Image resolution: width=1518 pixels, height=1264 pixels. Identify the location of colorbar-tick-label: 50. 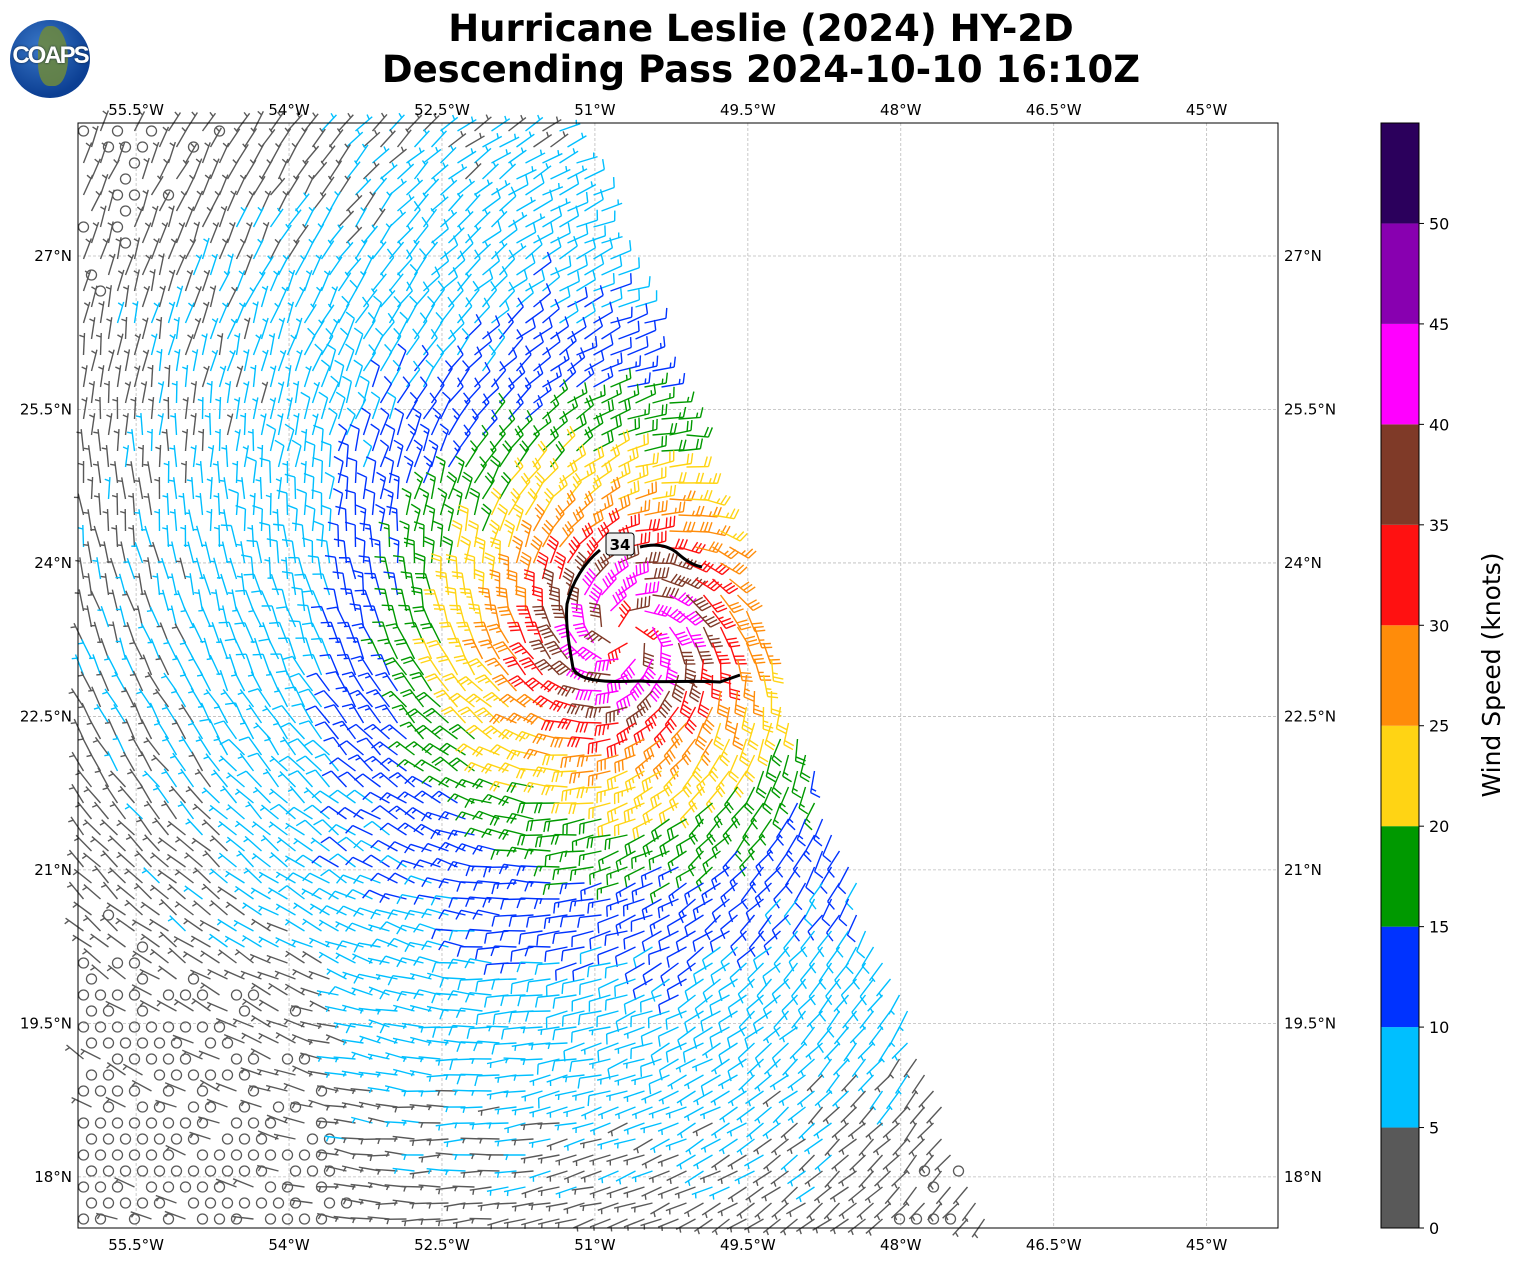
(1439, 223).